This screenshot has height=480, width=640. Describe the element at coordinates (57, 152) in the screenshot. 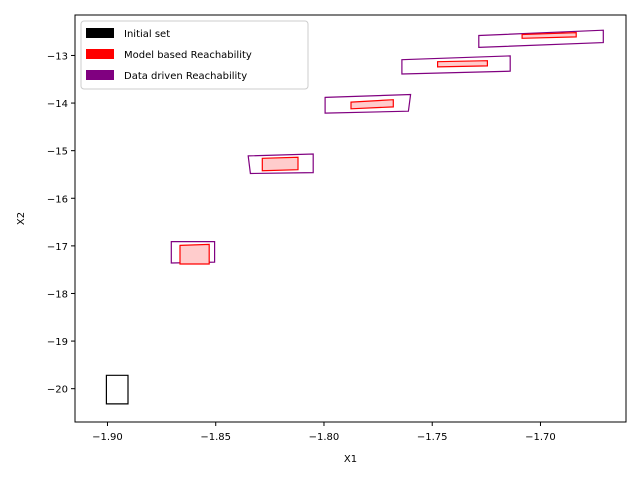

I see `y-tick-label: −15` at that location.